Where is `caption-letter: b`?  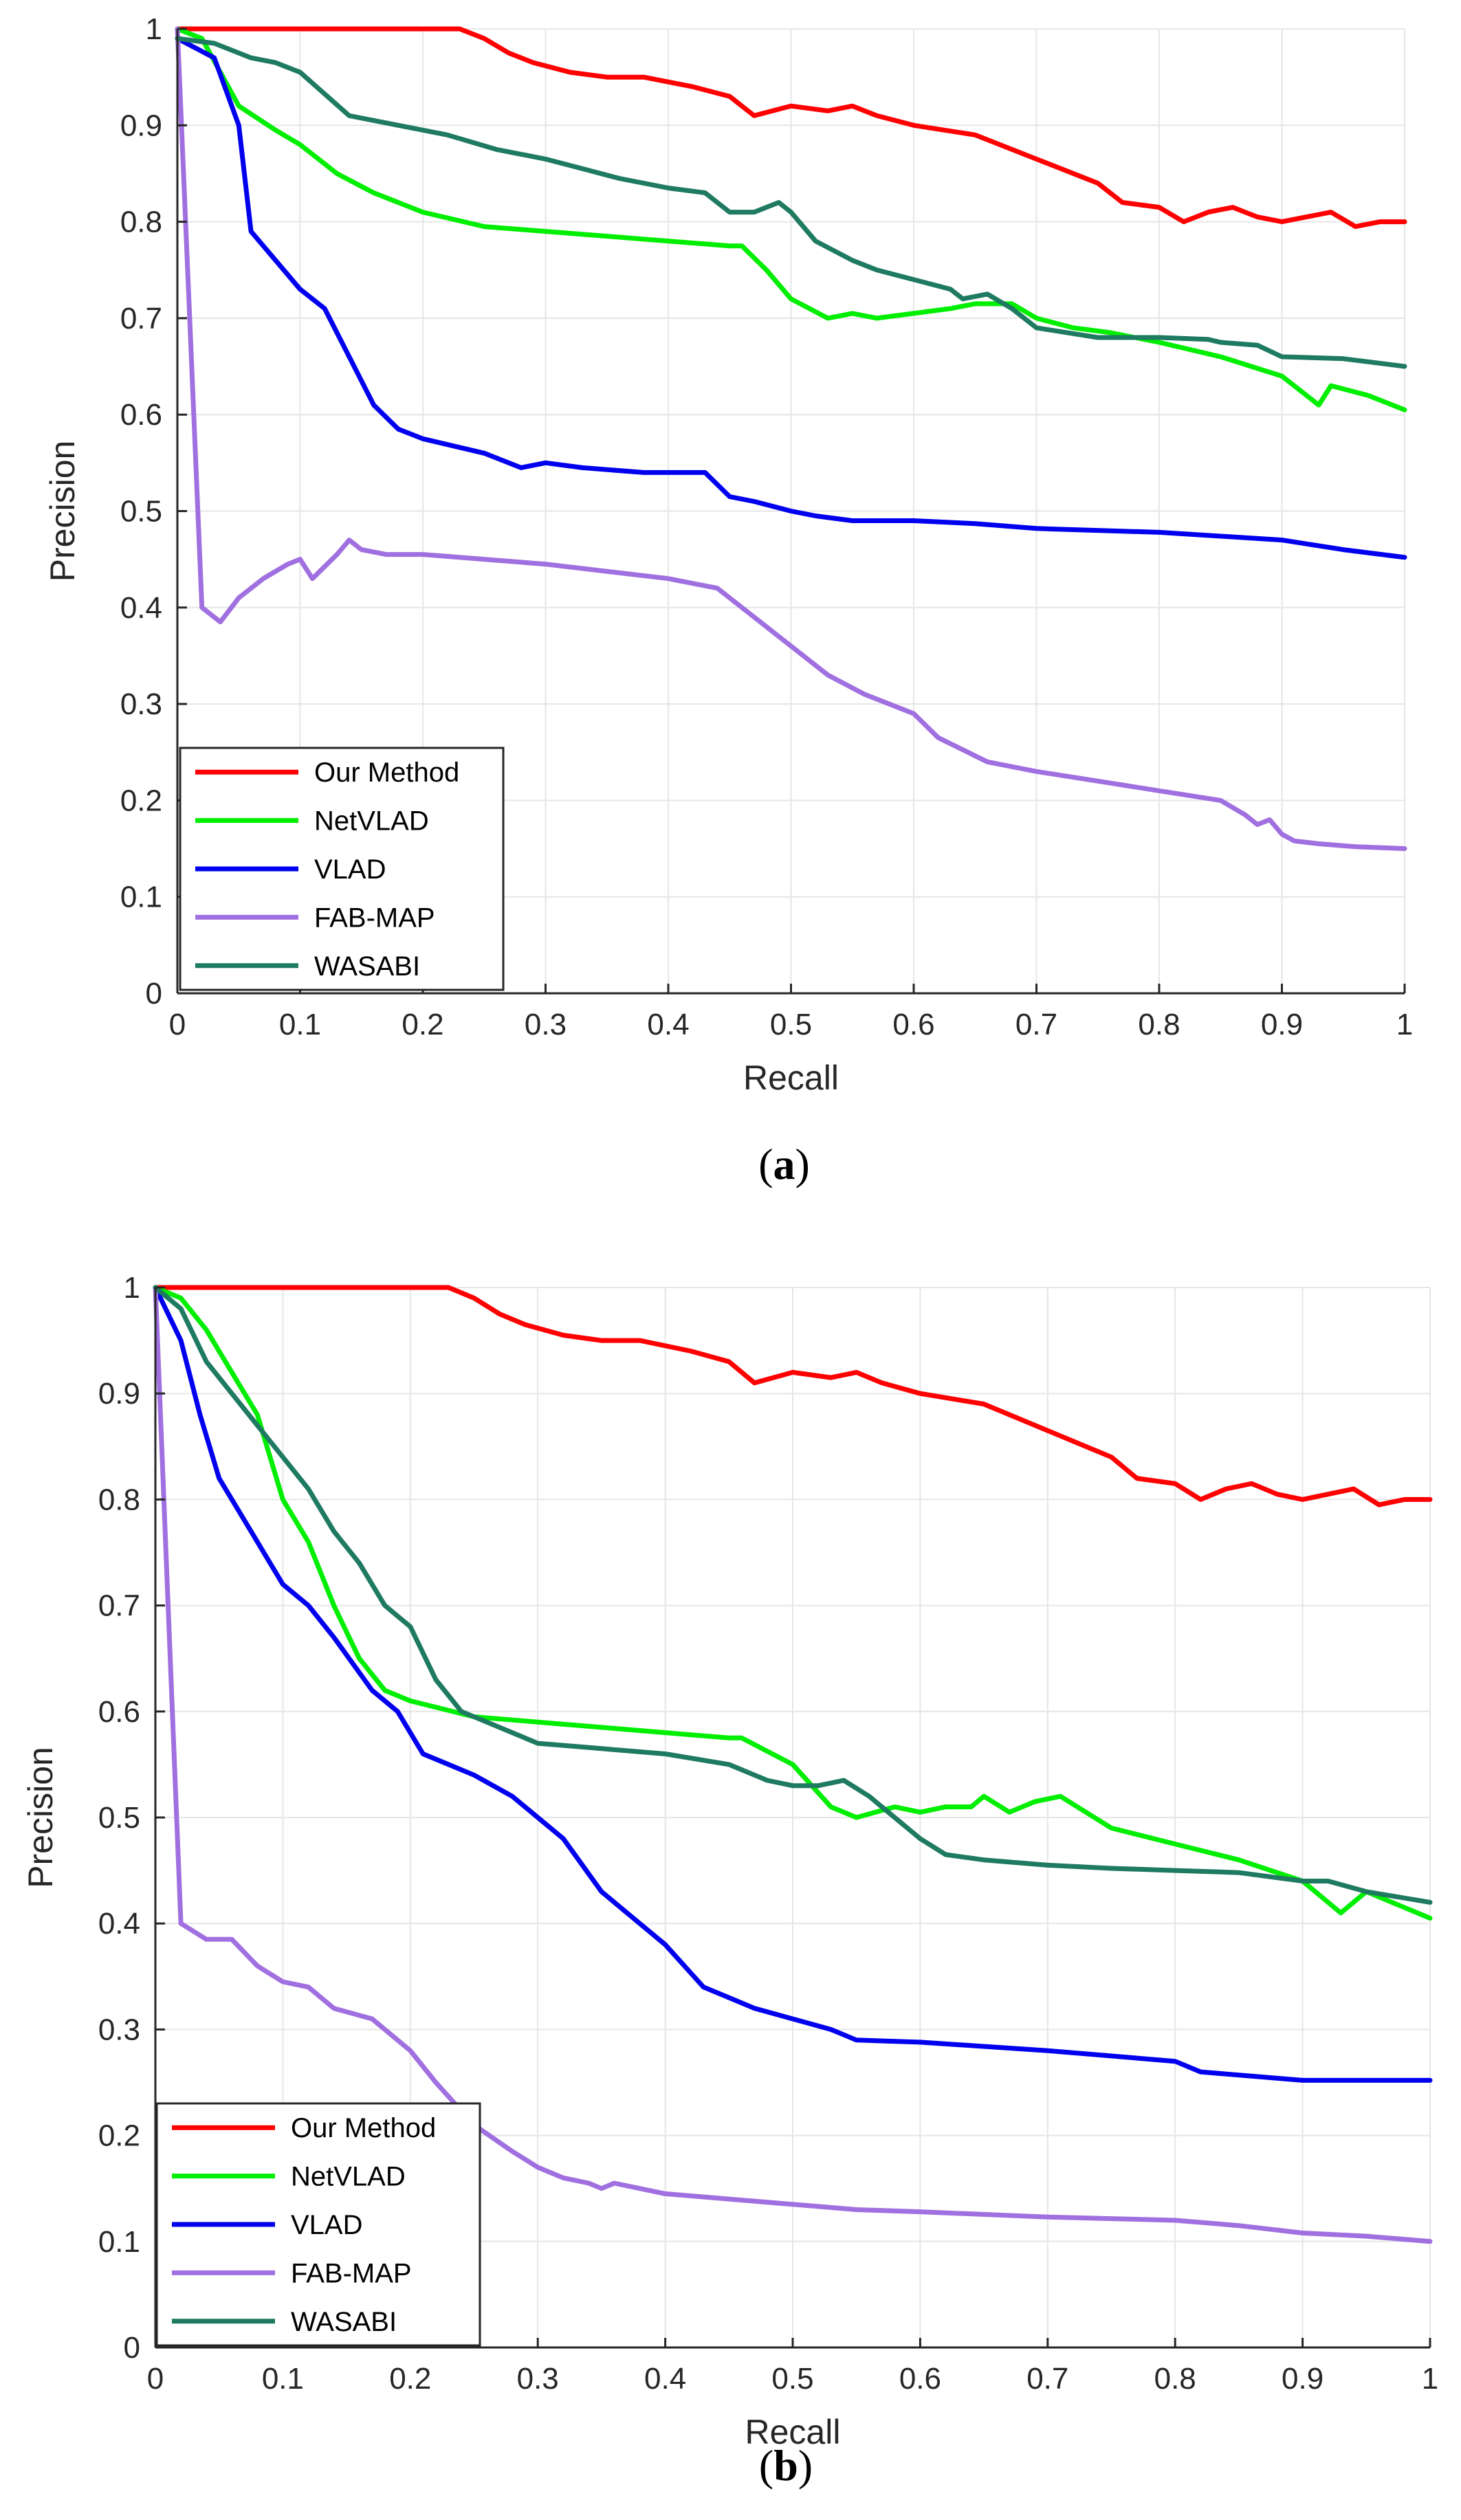 caption-letter: b is located at coordinates (785, 2465).